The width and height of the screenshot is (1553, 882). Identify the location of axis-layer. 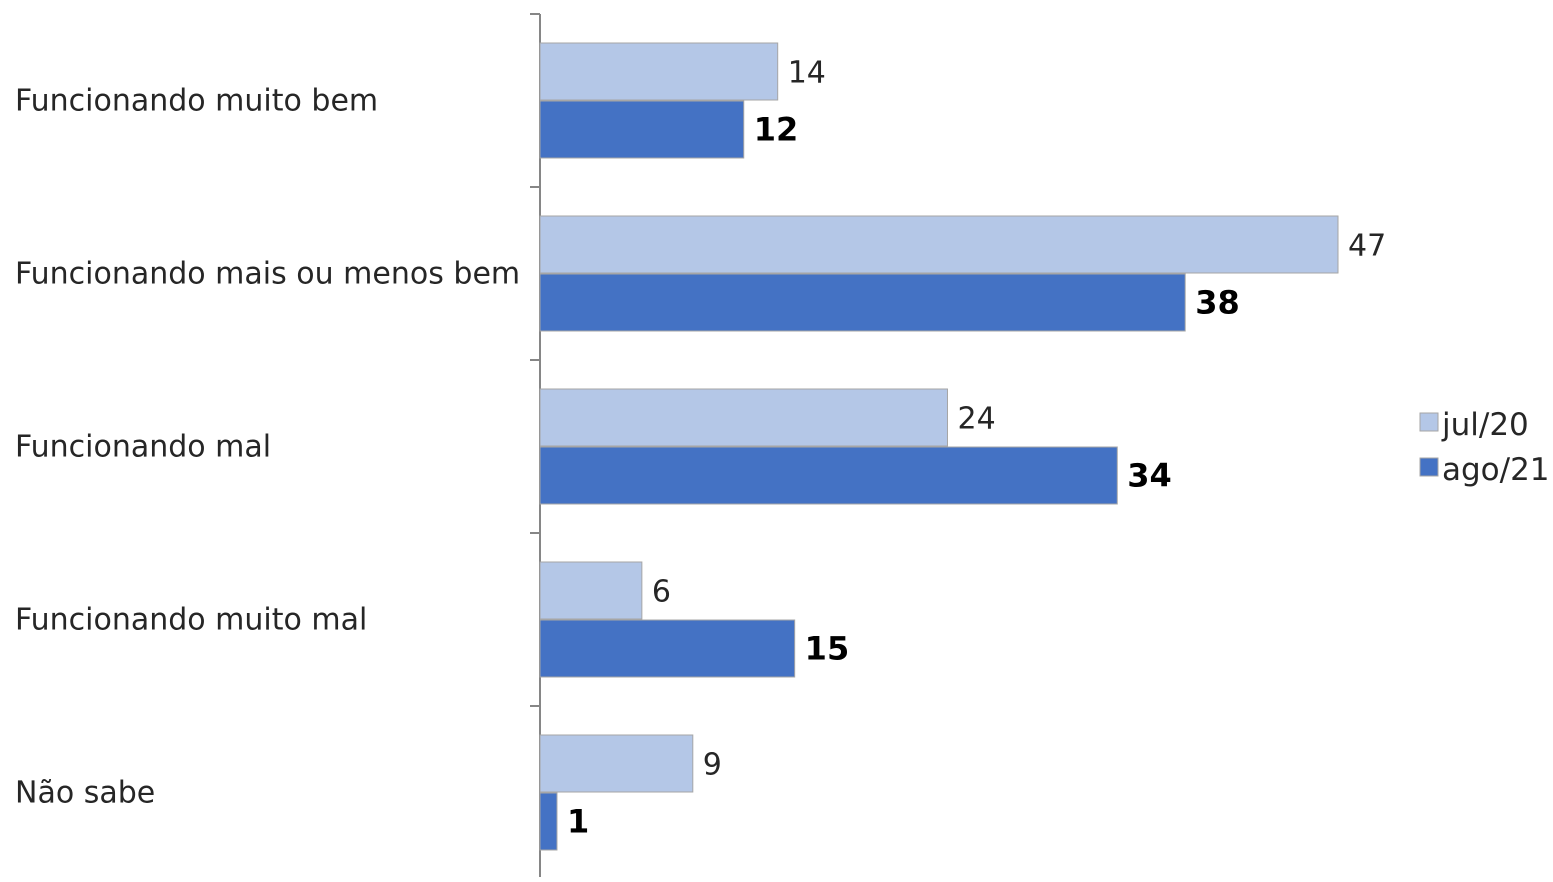
(535, 445).